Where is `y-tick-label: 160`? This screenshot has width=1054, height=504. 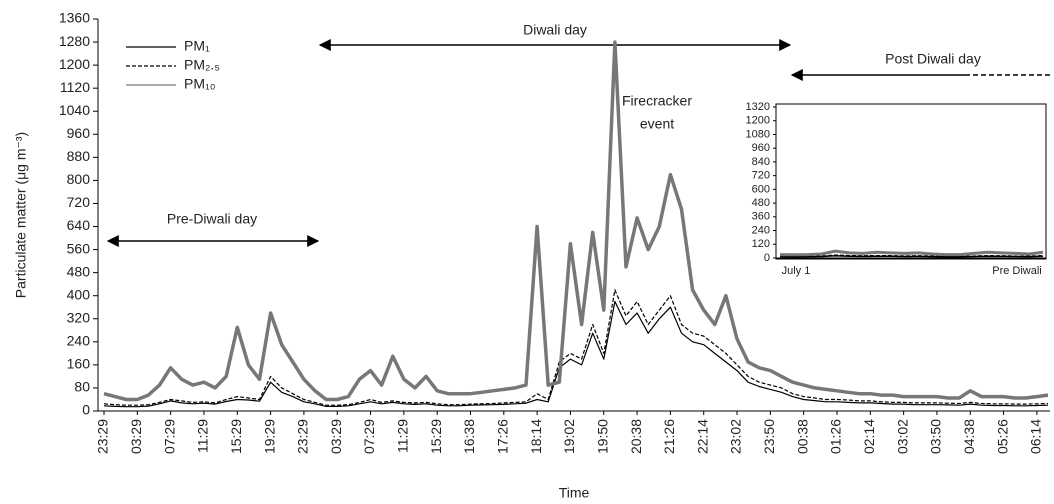
y-tick-label: 160 is located at coordinates (79, 364).